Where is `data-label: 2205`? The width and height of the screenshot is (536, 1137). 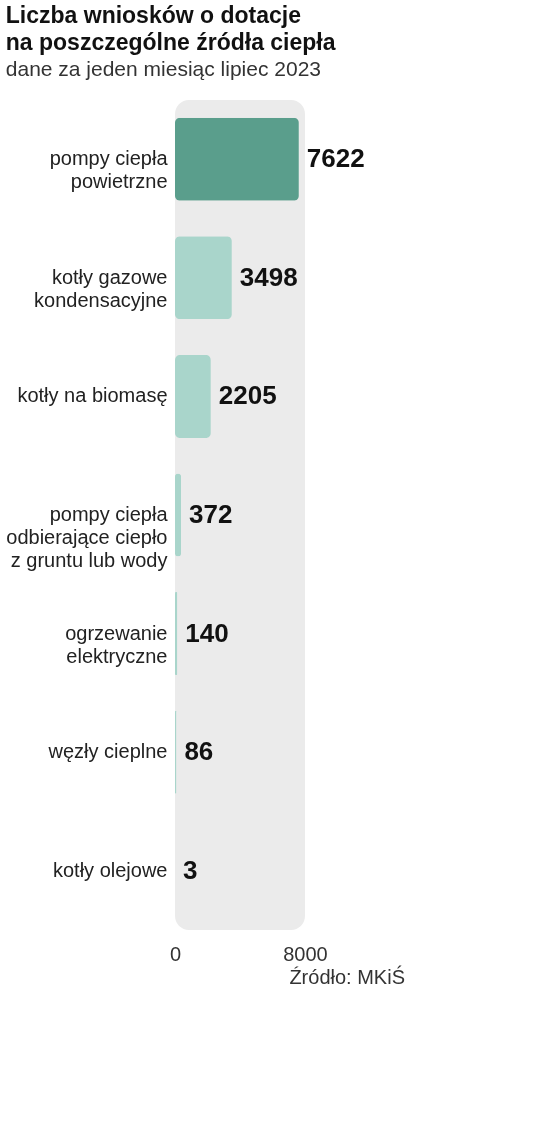
data-label: 2205 is located at coordinates (247, 395).